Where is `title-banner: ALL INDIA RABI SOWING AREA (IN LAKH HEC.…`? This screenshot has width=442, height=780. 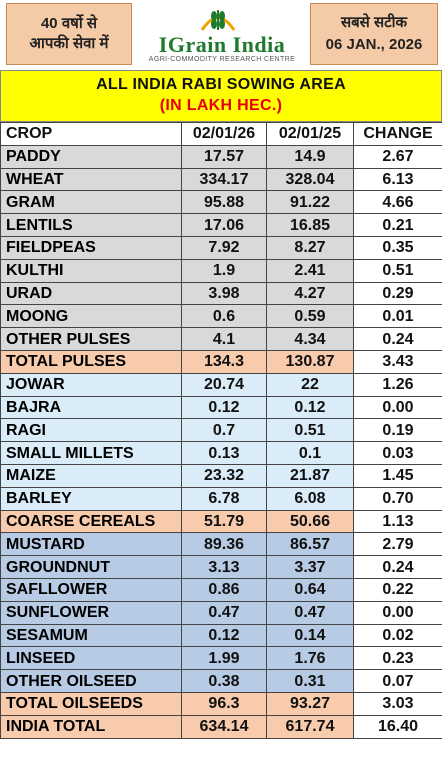 title-banner: ALL INDIA RABI SOWING AREA (IN LAKH HEC.… is located at coordinates (221, 96).